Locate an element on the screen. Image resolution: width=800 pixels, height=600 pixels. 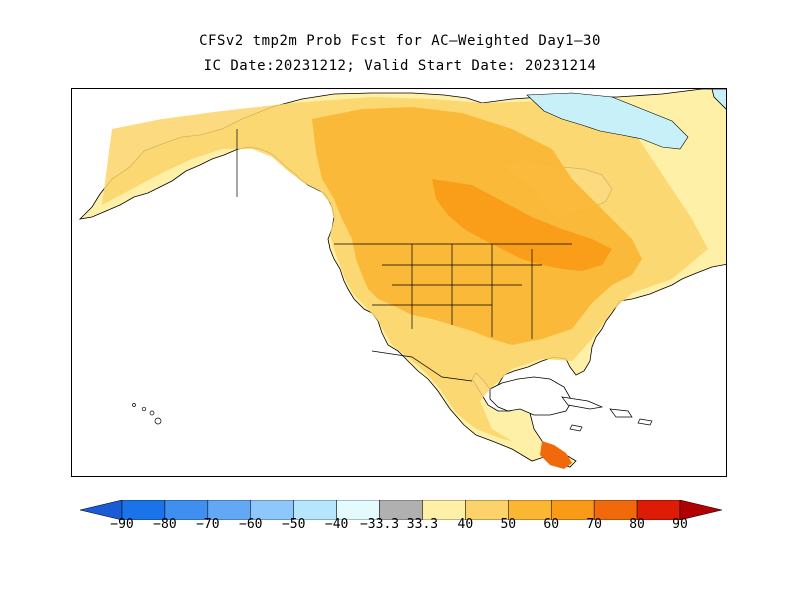
colorbar-tick-label: 90 is located at coordinates (680, 524).